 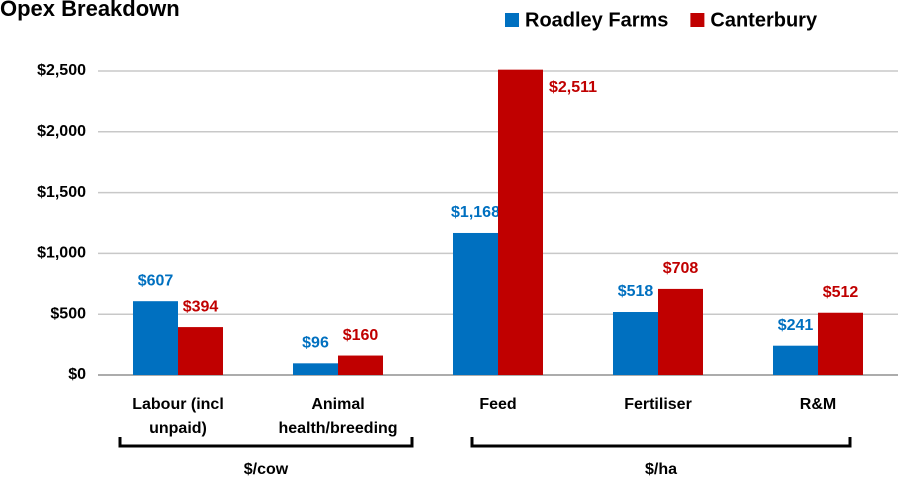 I want to click on group-label: $/ha, so click(x=661, y=469).